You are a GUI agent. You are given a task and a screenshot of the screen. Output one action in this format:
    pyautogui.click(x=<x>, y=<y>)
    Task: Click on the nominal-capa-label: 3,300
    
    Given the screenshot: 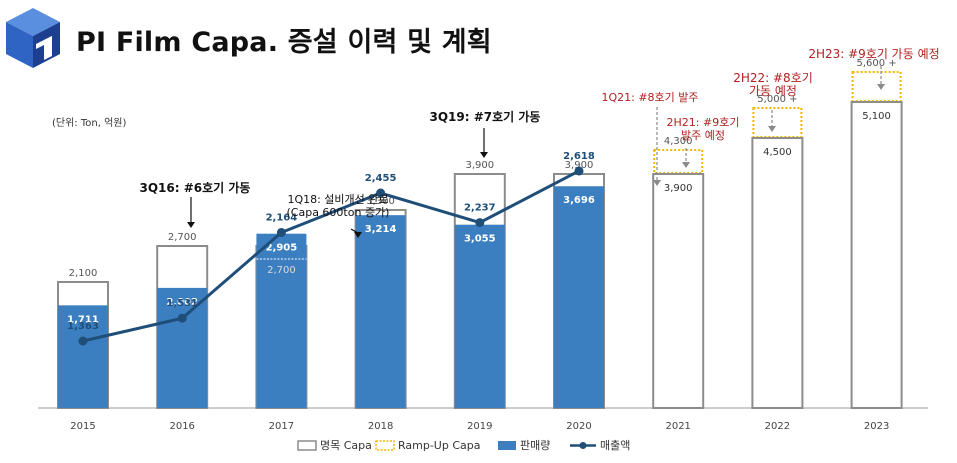 What is the action you would take?
    pyautogui.click(x=380, y=201)
    